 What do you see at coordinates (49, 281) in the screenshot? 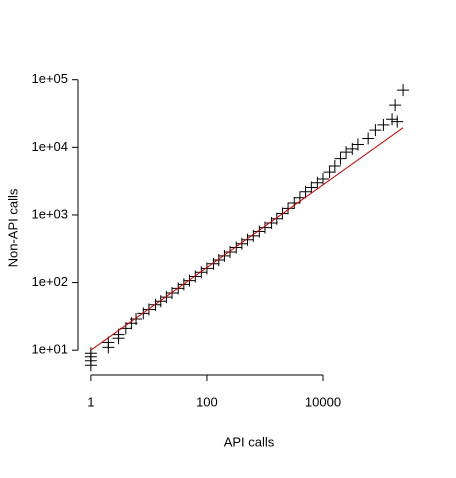
I see `y-tick-label: 1e+02` at bounding box center [49, 281].